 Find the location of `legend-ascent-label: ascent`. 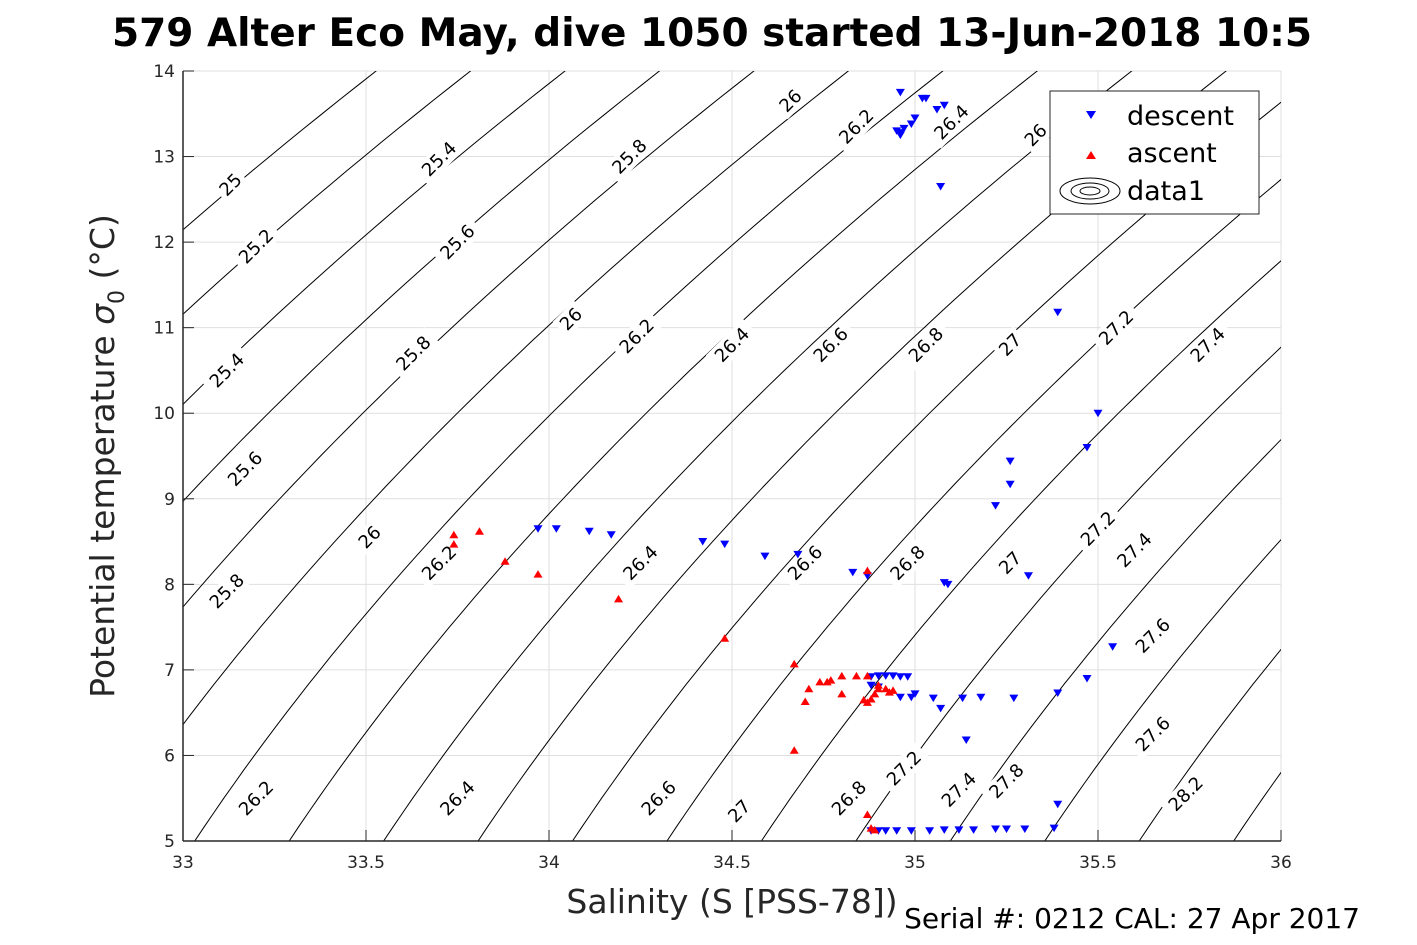

legend-ascent-label: ascent is located at coordinates (1172, 153).